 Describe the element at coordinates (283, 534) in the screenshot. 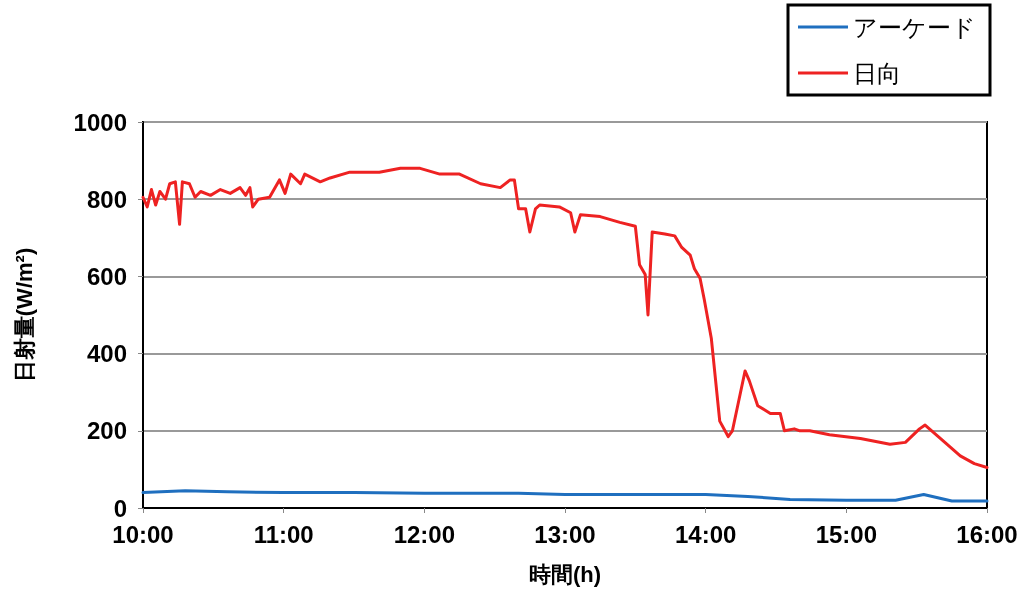

I see `x-tick-label: 11:00` at that location.